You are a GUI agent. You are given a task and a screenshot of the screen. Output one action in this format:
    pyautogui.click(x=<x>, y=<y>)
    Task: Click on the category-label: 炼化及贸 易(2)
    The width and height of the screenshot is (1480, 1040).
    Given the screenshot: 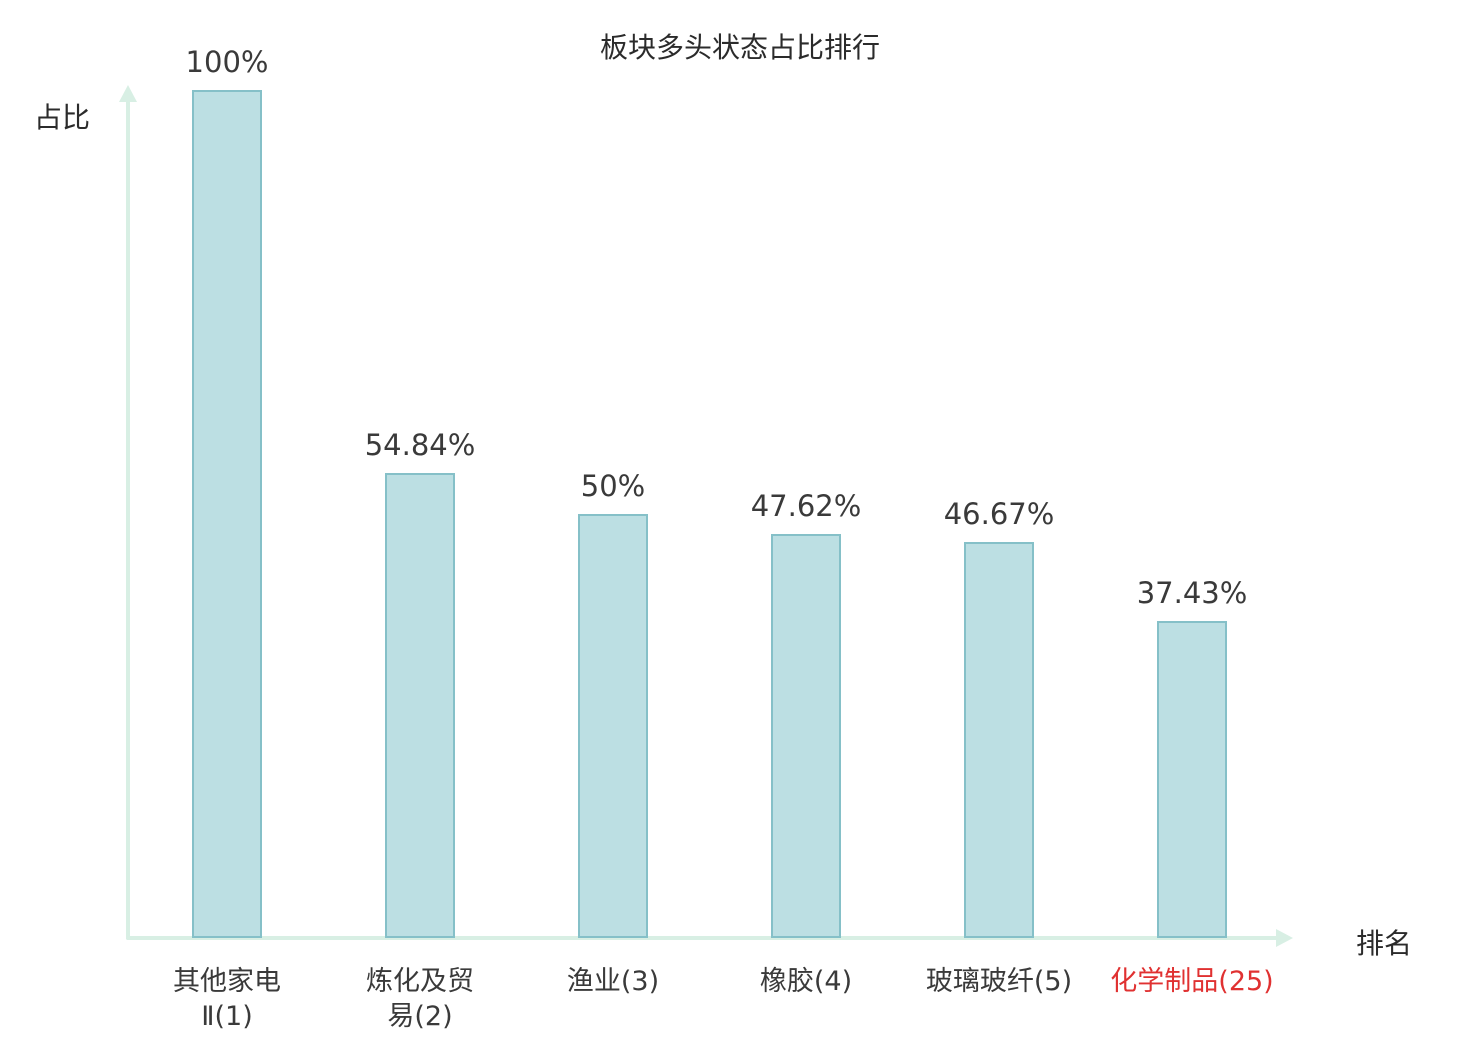 What is the action you would take?
    pyautogui.click(x=420, y=999)
    